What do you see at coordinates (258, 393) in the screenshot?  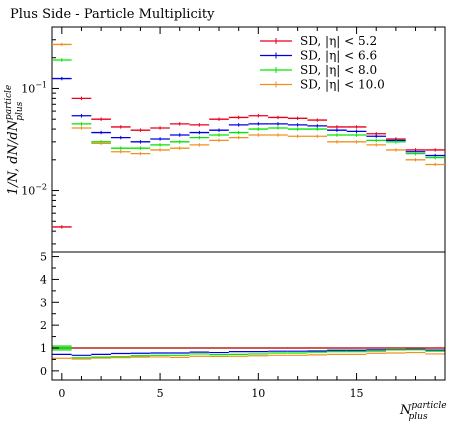 I see `x-tick-label: 10` at bounding box center [258, 393].